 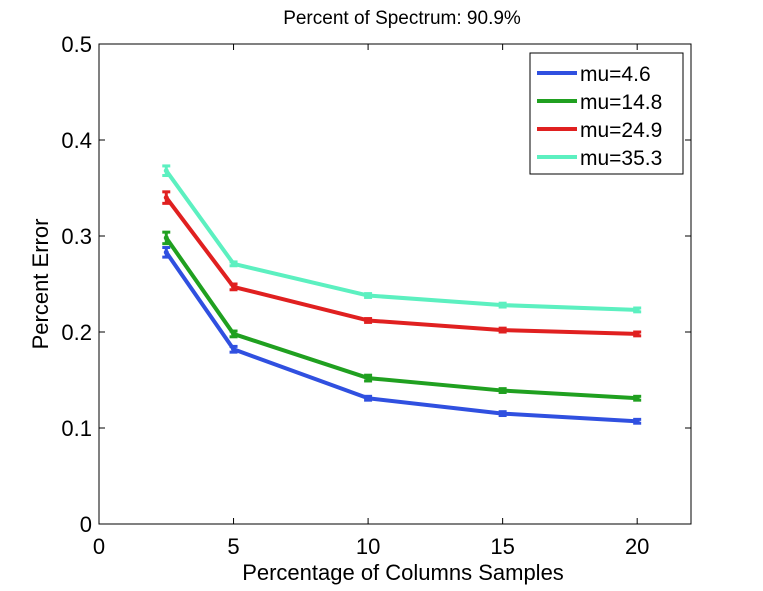 What do you see at coordinates (621, 158) in the screenshot?
I see `legend-label: mu=35.3` at bounding box center [621, 158].